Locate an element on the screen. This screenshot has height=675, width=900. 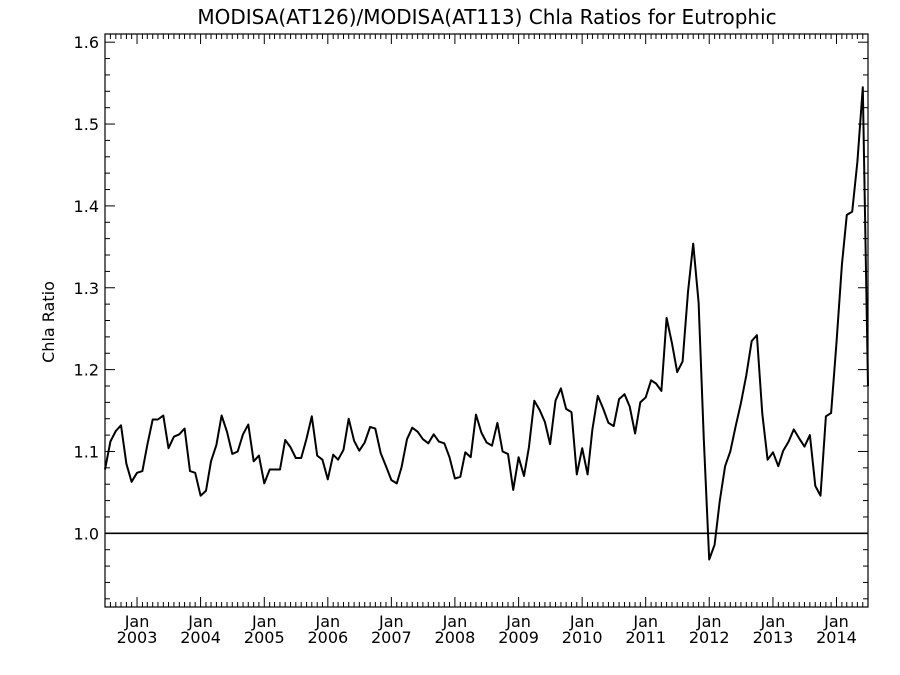
x-tick-label-year: 2007 is located at coordinates (391, 637).